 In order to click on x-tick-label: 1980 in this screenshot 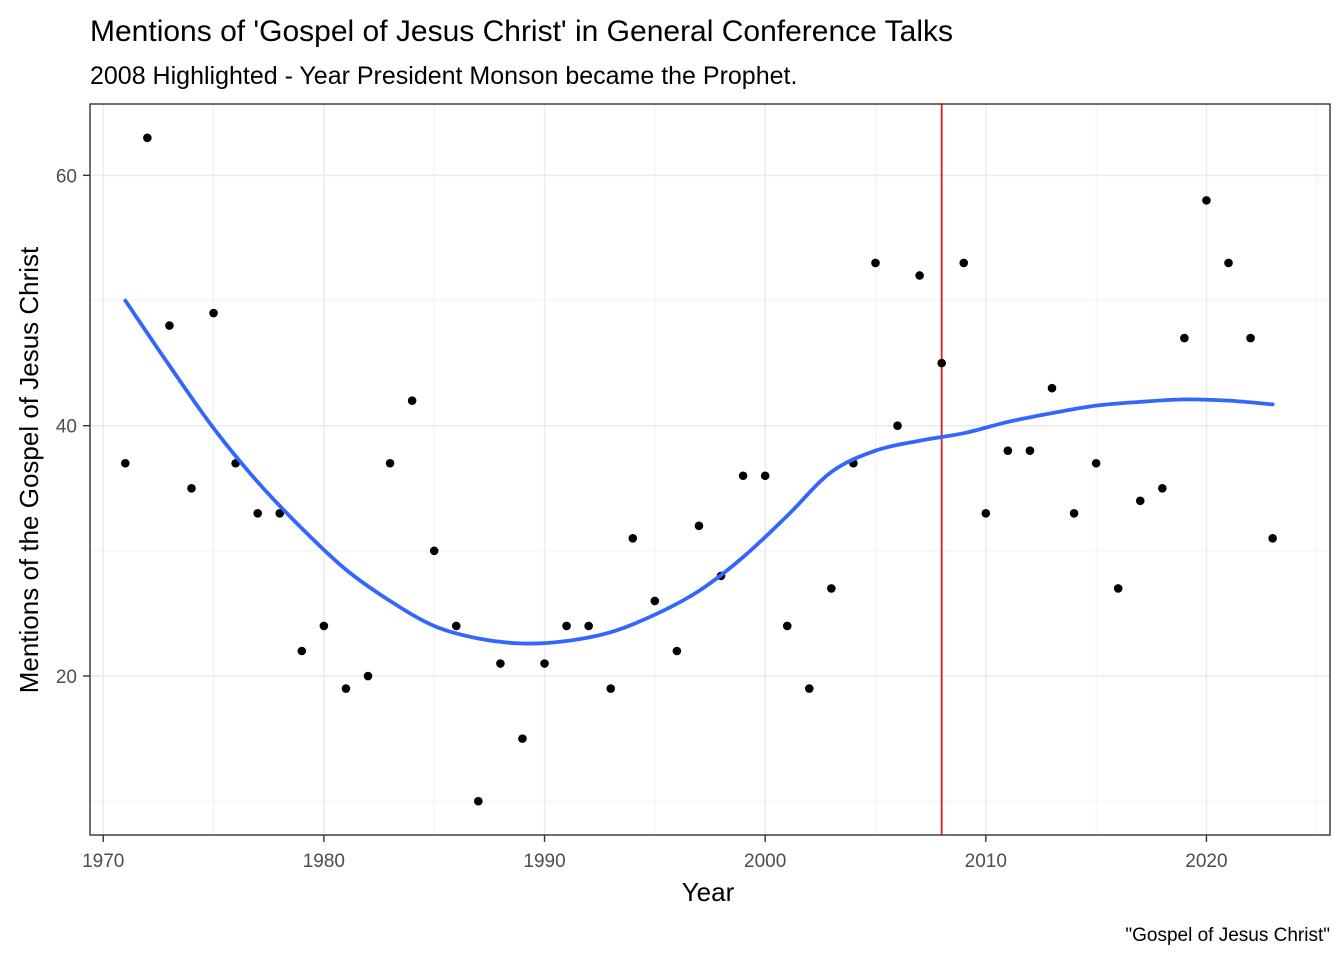, I will do `click(324, 861)`.